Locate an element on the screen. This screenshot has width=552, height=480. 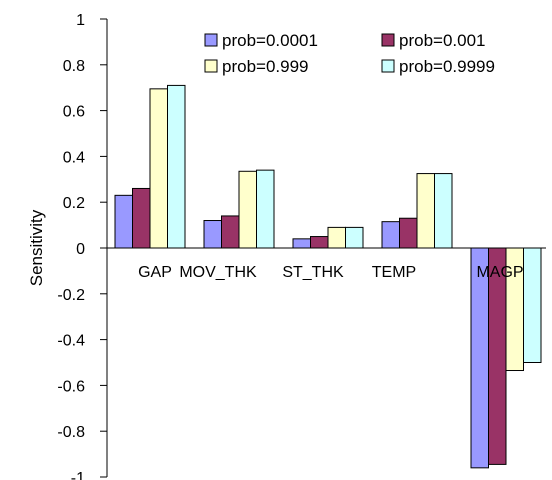
y-tick-label: -0.4 is located at coordinates (71, 341).